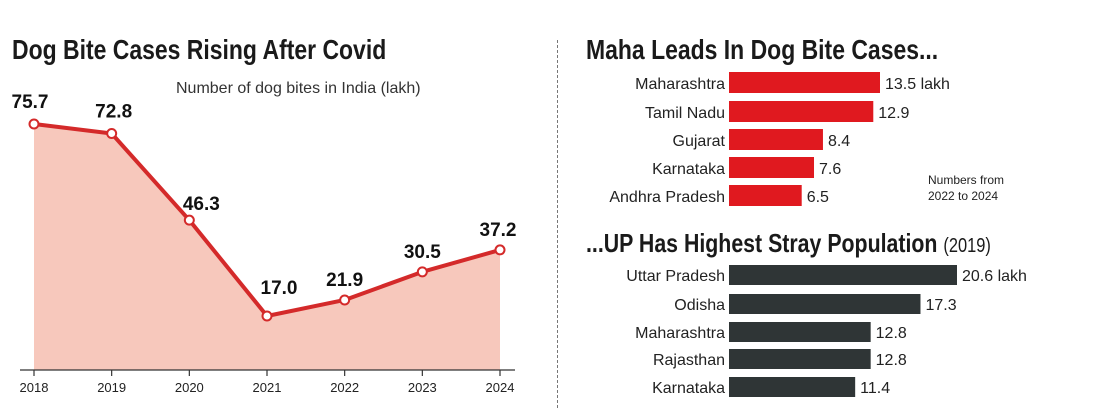 The width and height of the screenshot is (1098, 408). I want to click on top-value-label: 13.5 lakh, so click(917, 84).